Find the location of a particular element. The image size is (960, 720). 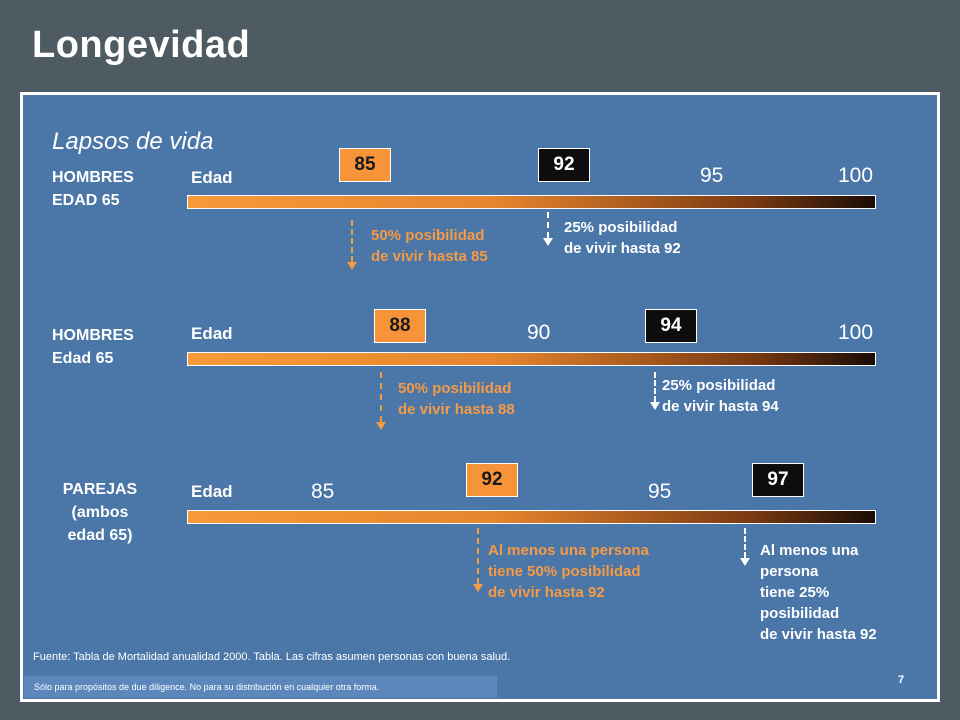

row1-note-25pct: 25% posibilidad de vivir hasta 92 is located at coordinates (622, 238).